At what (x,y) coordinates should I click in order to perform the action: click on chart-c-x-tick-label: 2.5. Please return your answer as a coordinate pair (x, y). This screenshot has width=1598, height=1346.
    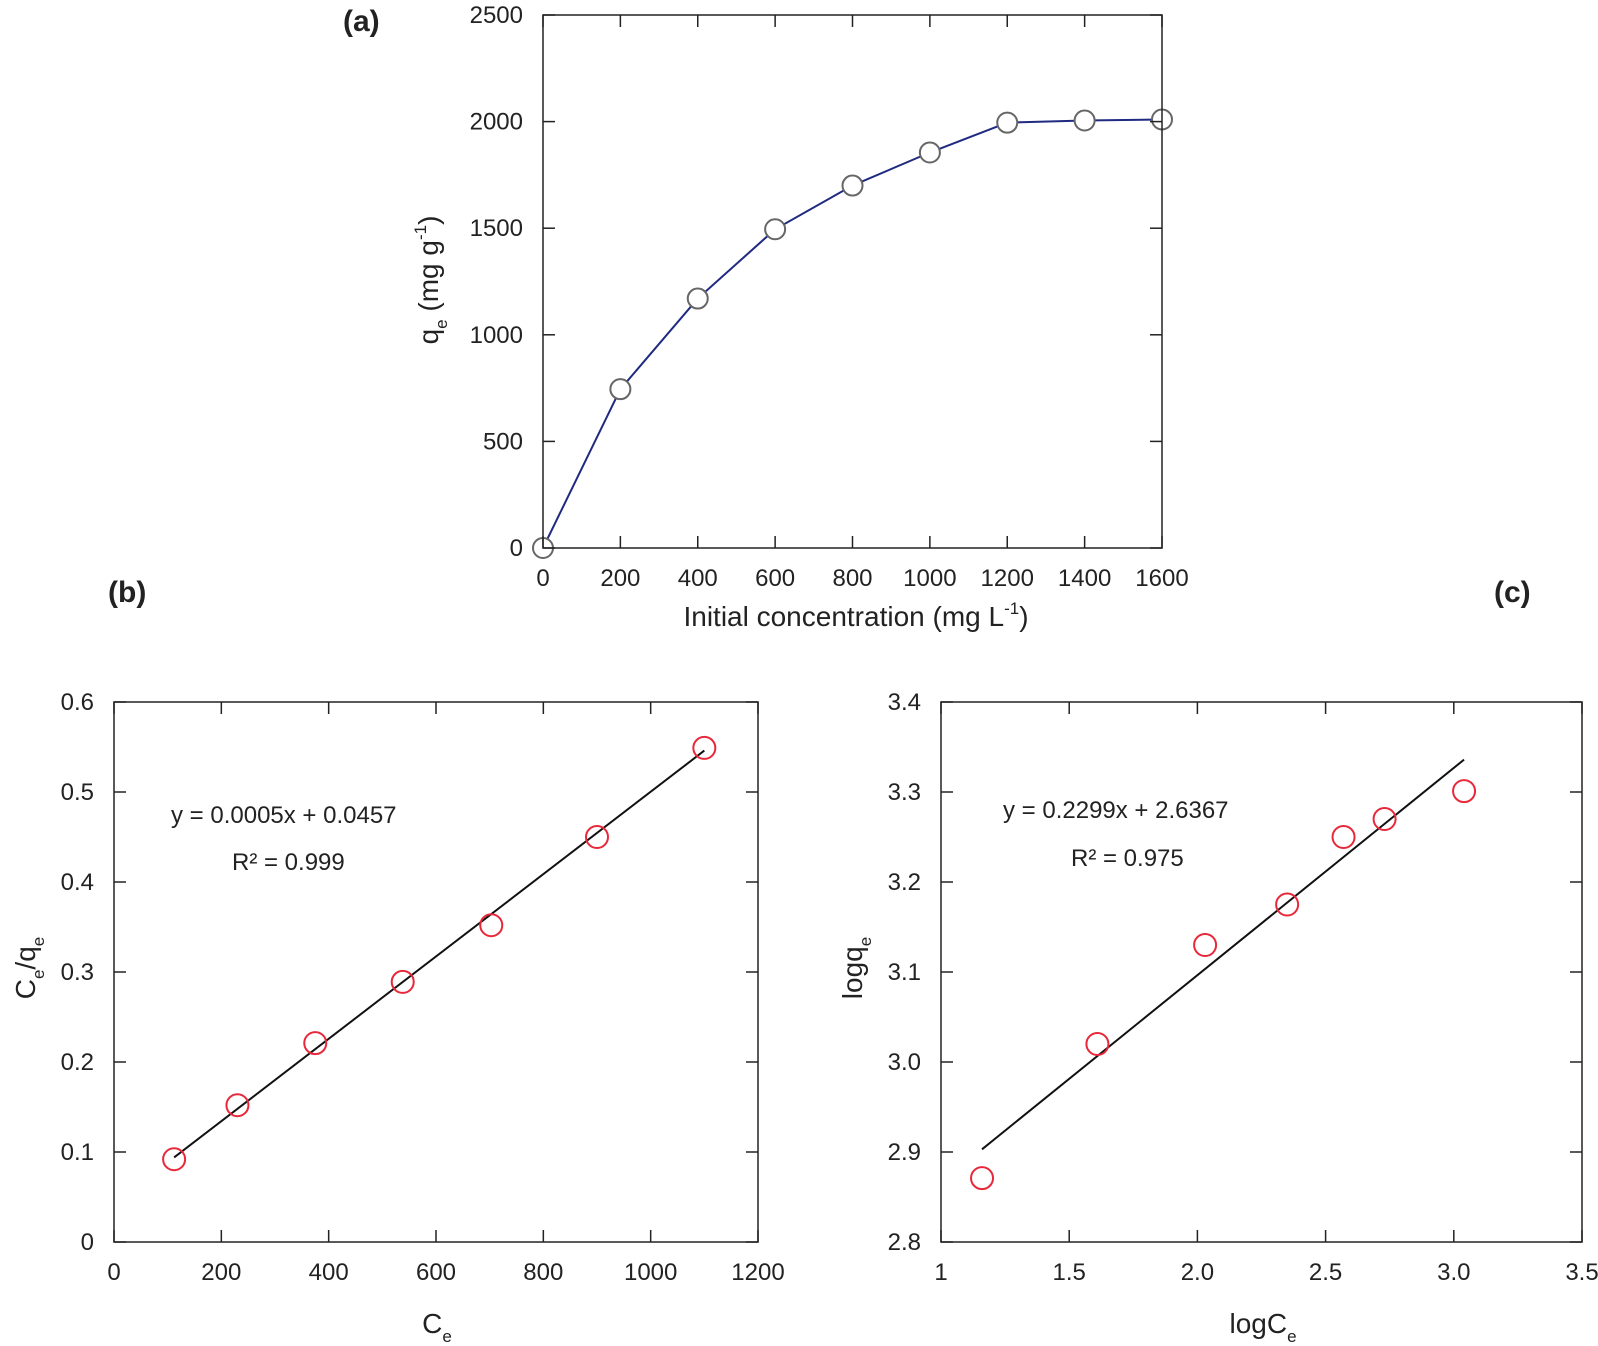
    Looking at the image, I should click on (1325, 1272).